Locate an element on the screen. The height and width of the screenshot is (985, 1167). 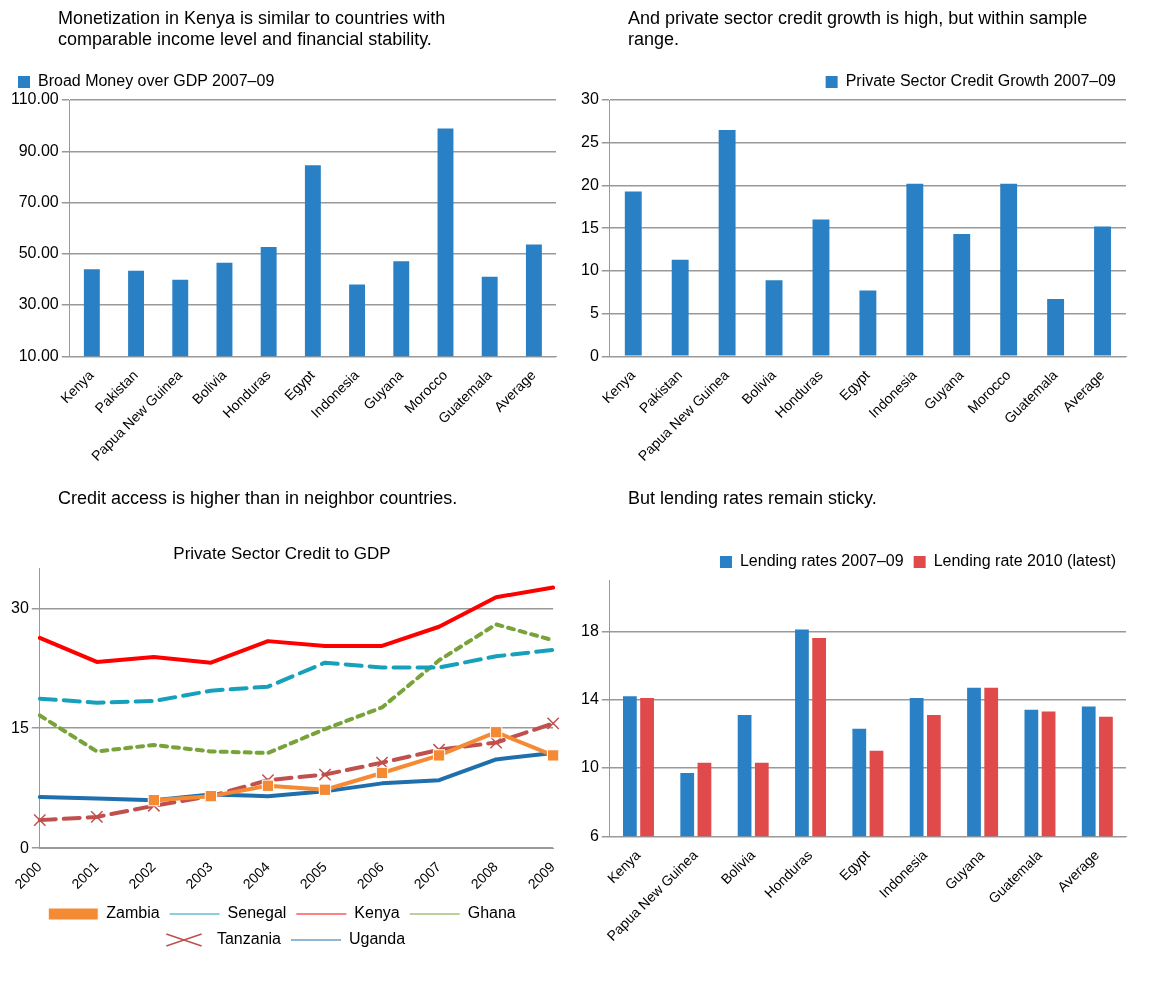
y-tick-label: 70.00 is located at coordinates (38, 201).